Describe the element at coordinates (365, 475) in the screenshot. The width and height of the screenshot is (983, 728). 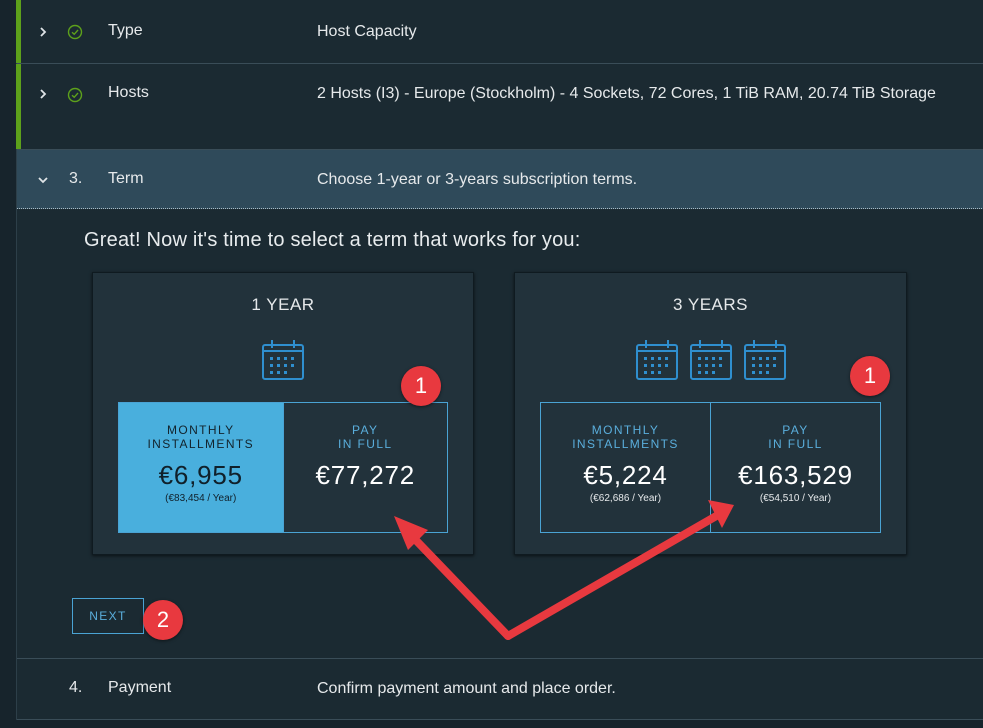
I see `option-price: €77,272` at that location.